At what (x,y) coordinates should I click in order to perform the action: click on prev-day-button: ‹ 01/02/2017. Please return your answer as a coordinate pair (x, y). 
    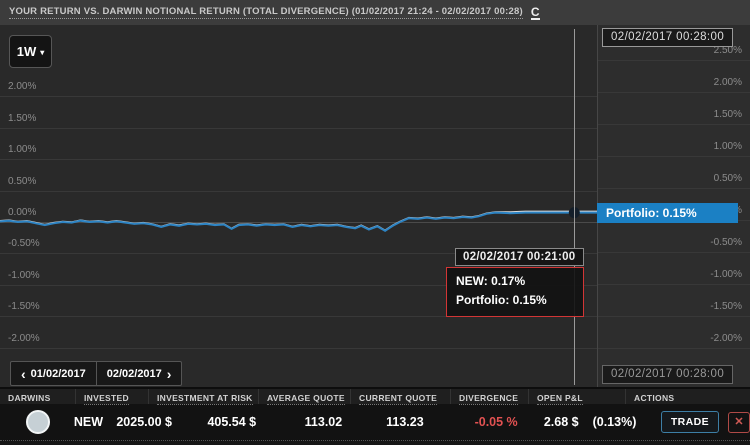
    Looking at the image, I should click on (53, 373).